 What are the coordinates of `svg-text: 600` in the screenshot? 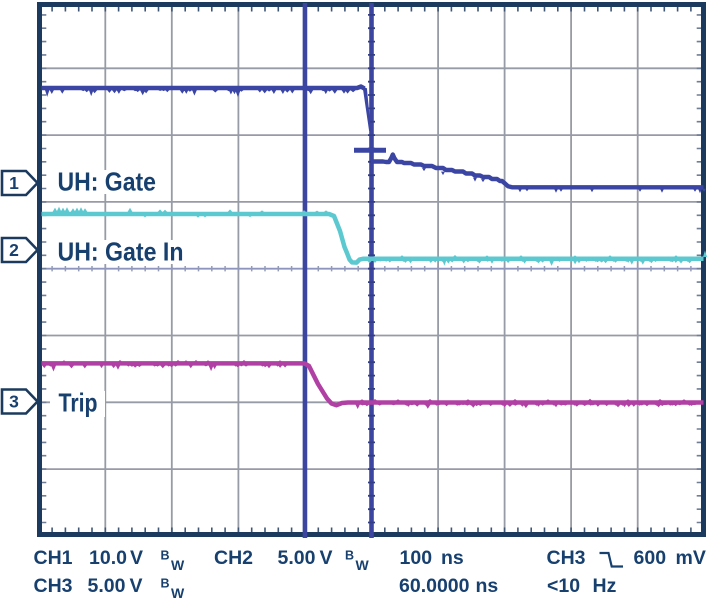 It's located at (650, 558).